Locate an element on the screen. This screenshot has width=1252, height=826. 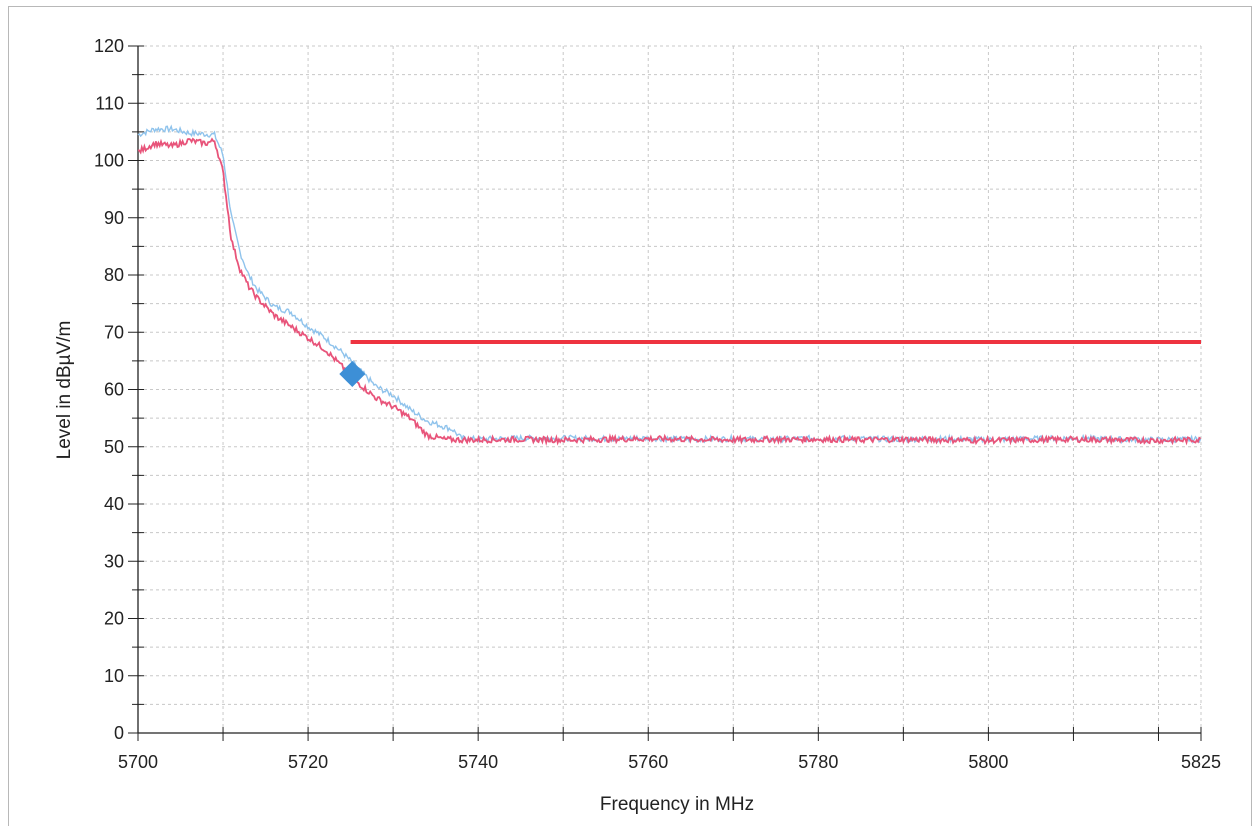
x-tick-label: 5800 is located at coordinates (988, 762).